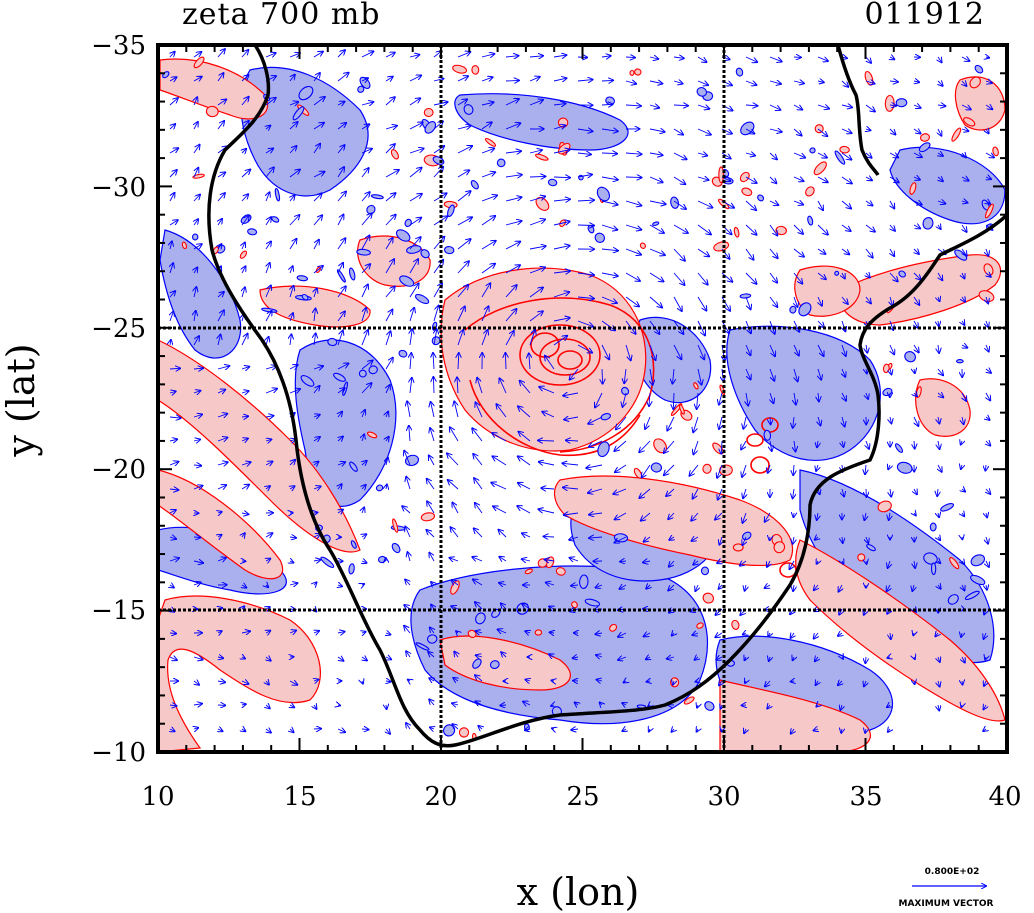 This screenshot has height=913, width=1034. What do you see at coordinates (118, 399) in the screenshot?
I see `y-tick-labels: −35 −30 −25 −20 −15 −10` at bounding box center [118, 399].